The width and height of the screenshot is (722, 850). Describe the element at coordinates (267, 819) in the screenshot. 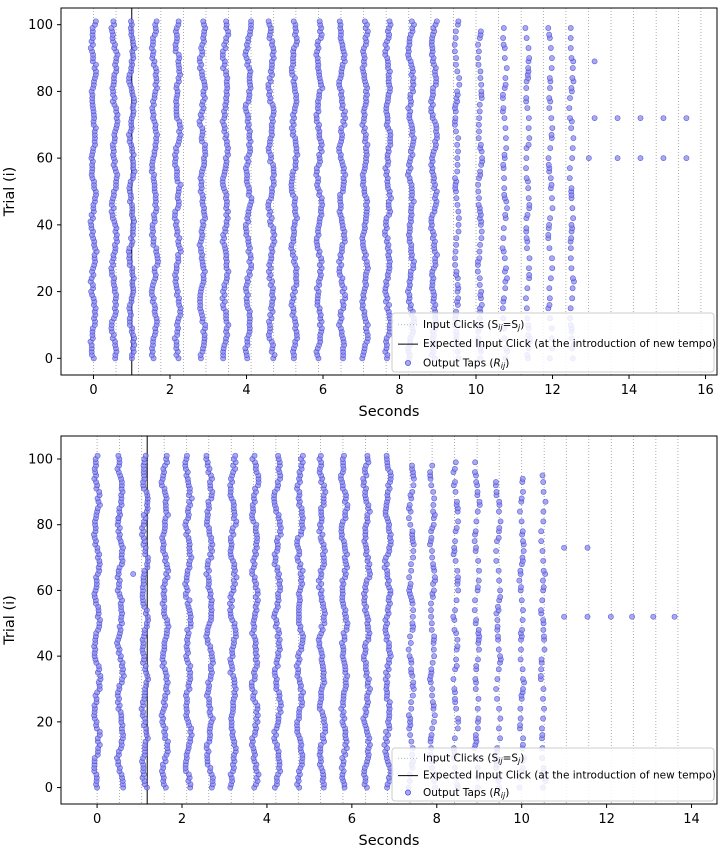

I see `x-tick-label: 4` at that location.